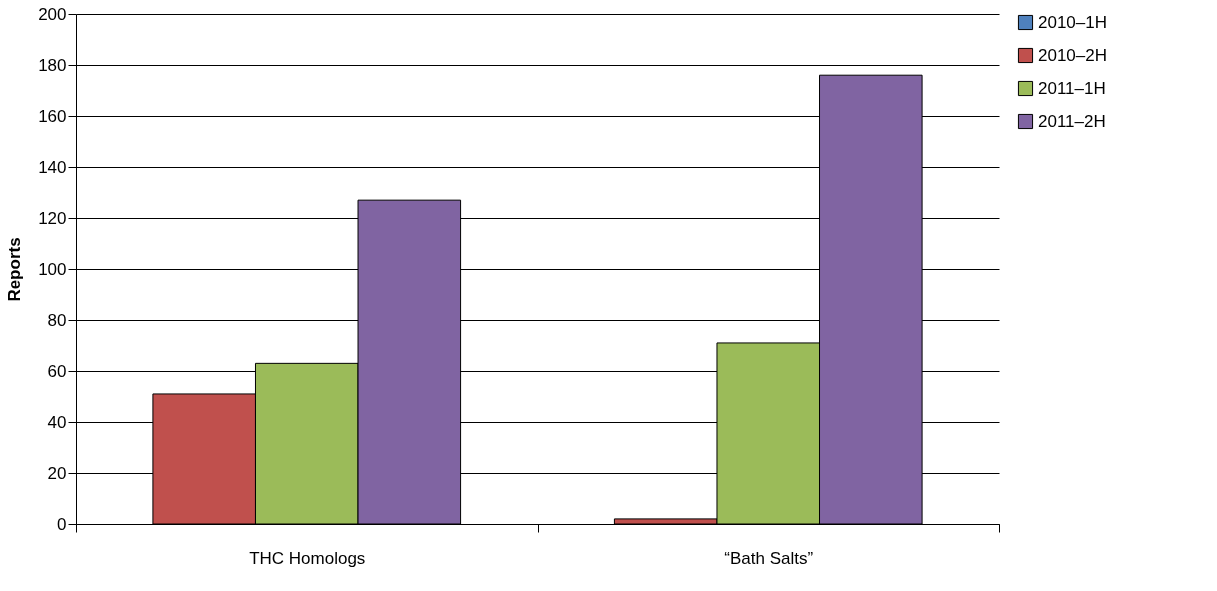 Image resolution: width=1217 pixels, height=591 pixels. Describe the element at coordinates (1072, 88) in the screenshot. I see `legend-label: 2011–1H` at that location.